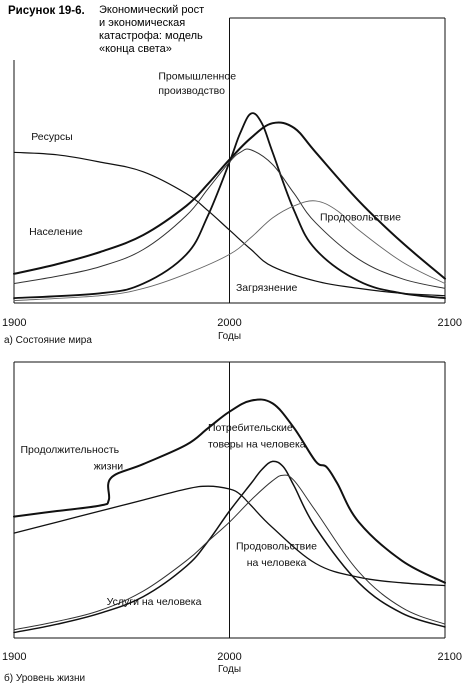  I want to click on panel-b-caption: б) Уровень жизни, so click(44, 678).